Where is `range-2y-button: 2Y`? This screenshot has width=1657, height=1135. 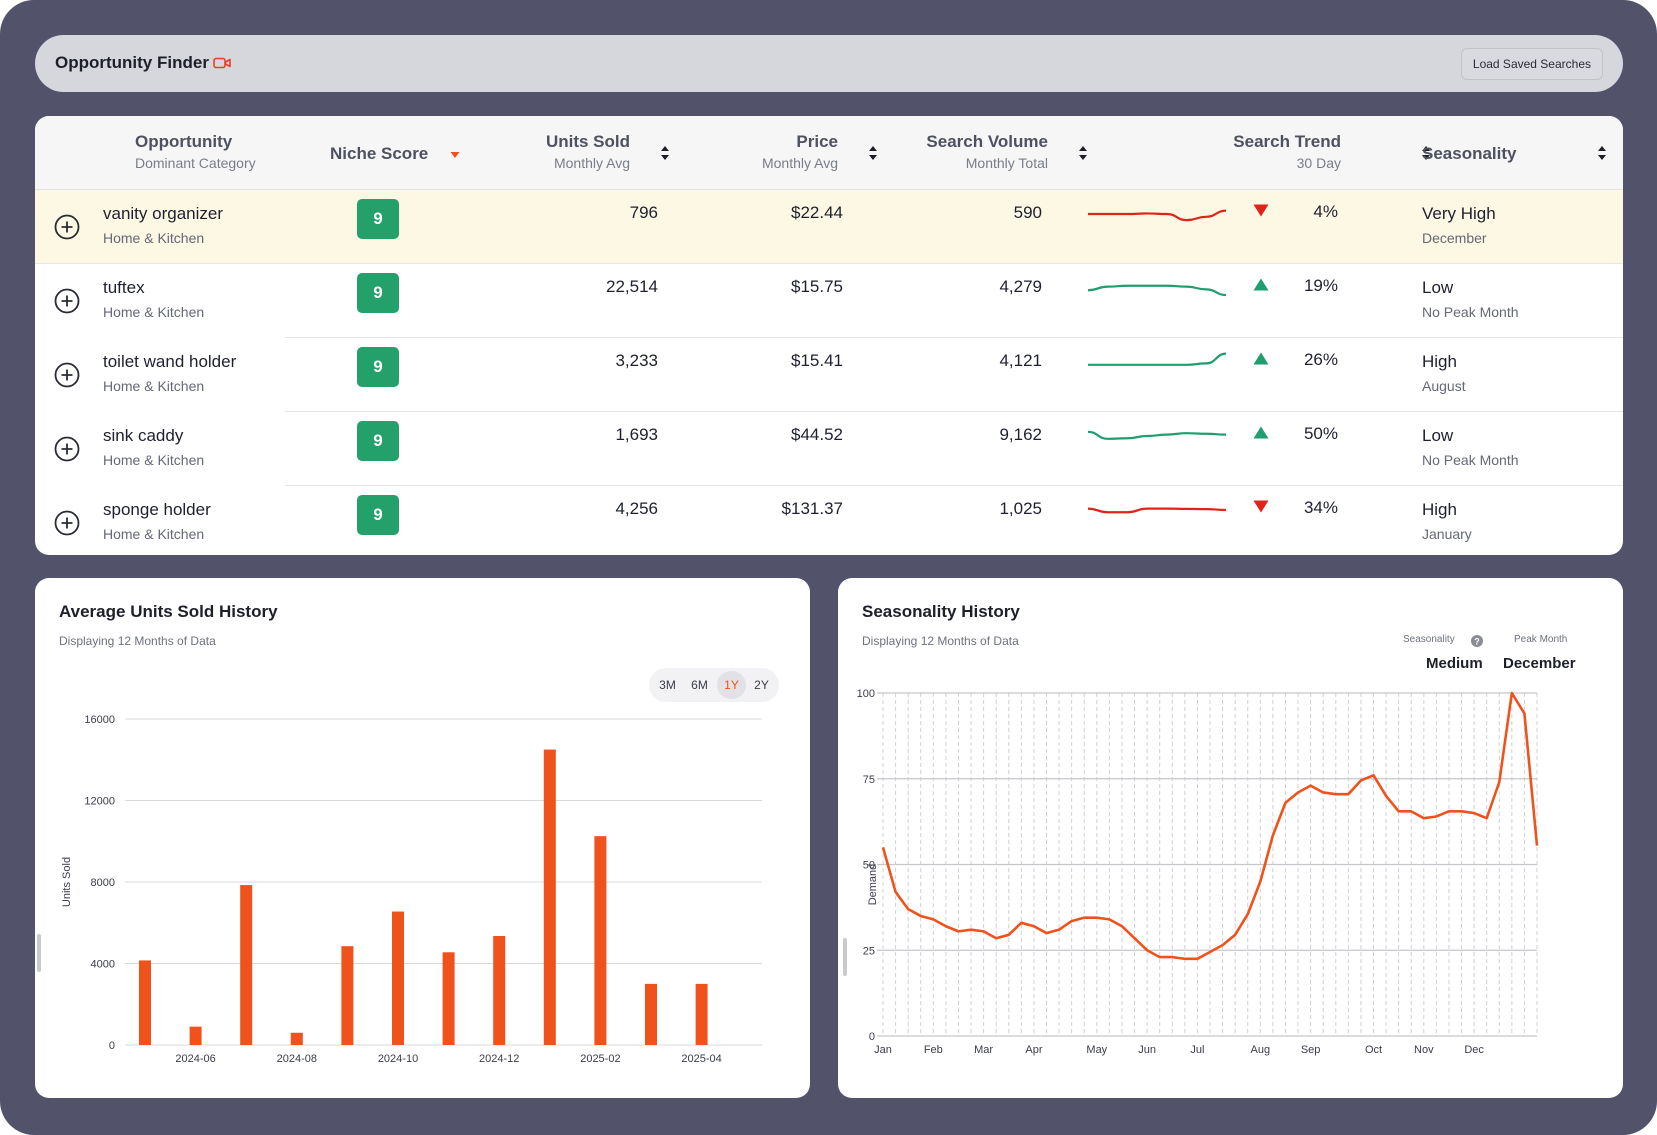
range-2y-button: 2Y is located at coordinates (761, 685).